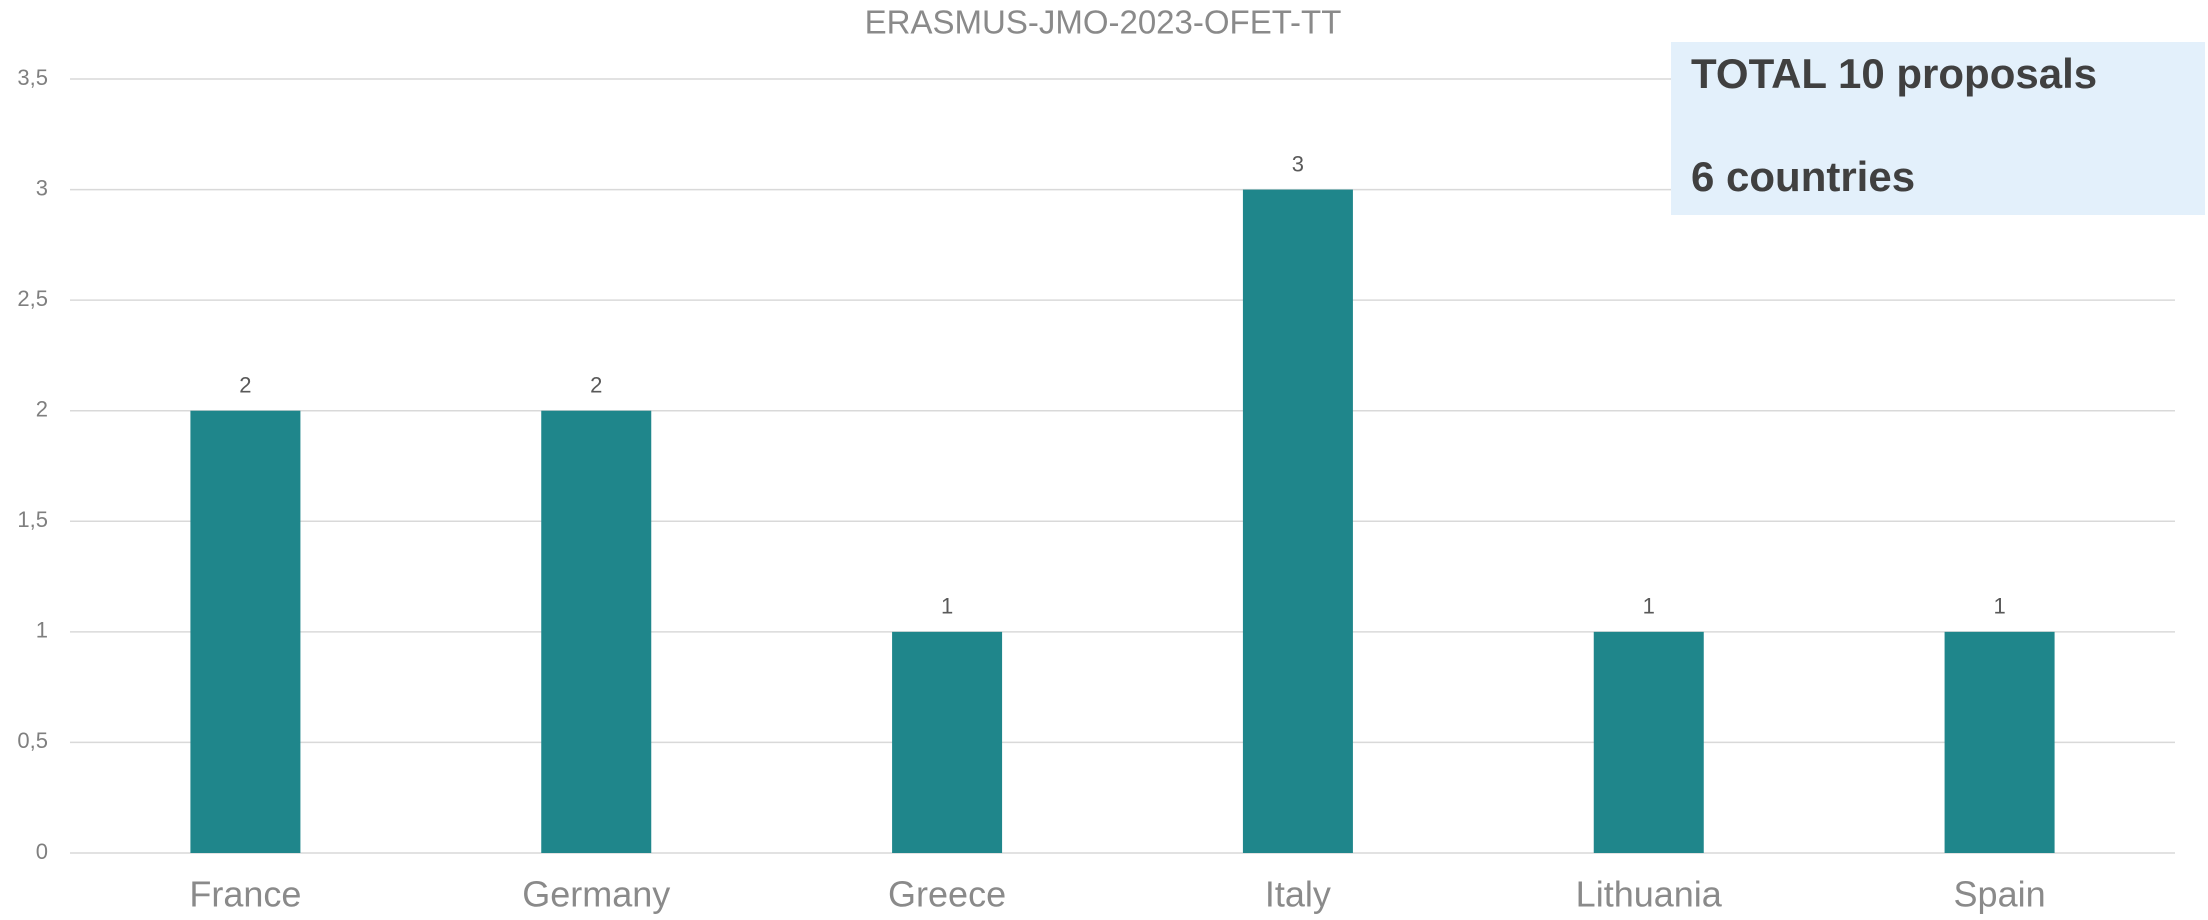 This screenshot has height=920, width=2208. Describe the element at coordinates (32, 77) in the screenshot. I see `y-tick-label: 3,5` at that location.